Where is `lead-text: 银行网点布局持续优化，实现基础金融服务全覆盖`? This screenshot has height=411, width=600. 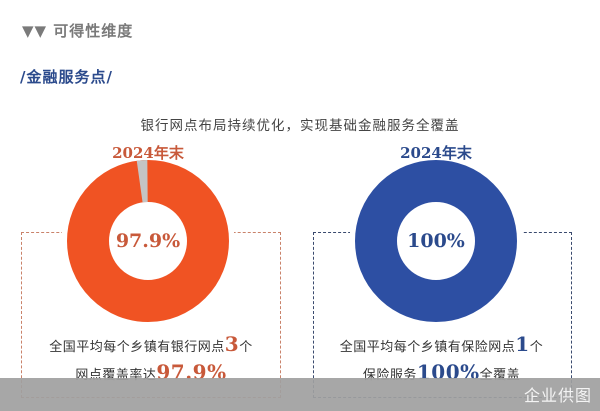
lead-text: 银行网点布局持续优化，实现基础金融服务全覆盖 is located at coordinates (300, 126).